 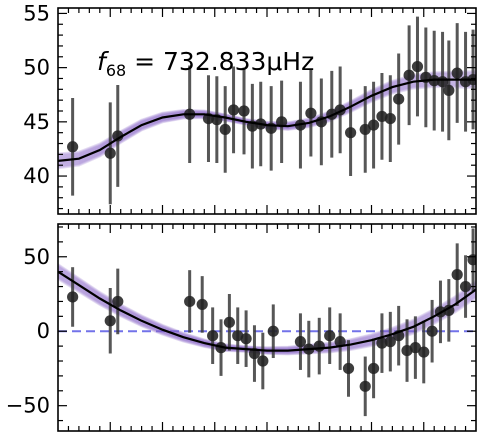 What do you see at coordinates (43, 331) in the screenshot?
I see `y-tick-label: 0` at bounding box center [43, 331].